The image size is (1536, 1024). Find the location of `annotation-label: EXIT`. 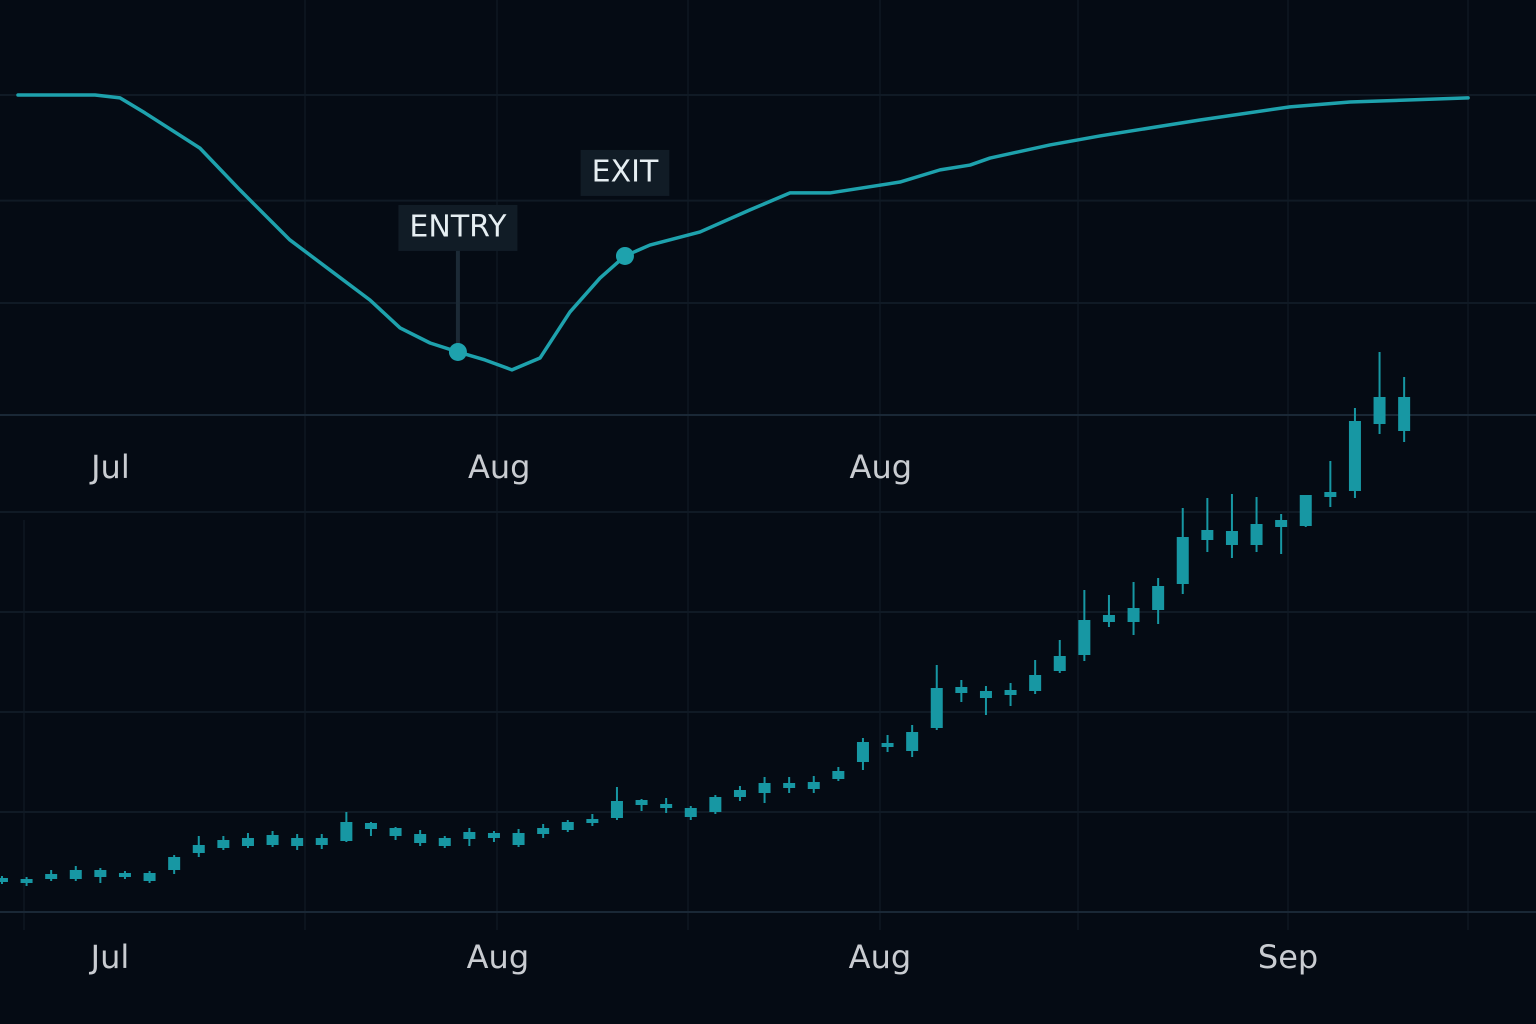

annotation-label: EXIT is located at coordinates (625, 171).